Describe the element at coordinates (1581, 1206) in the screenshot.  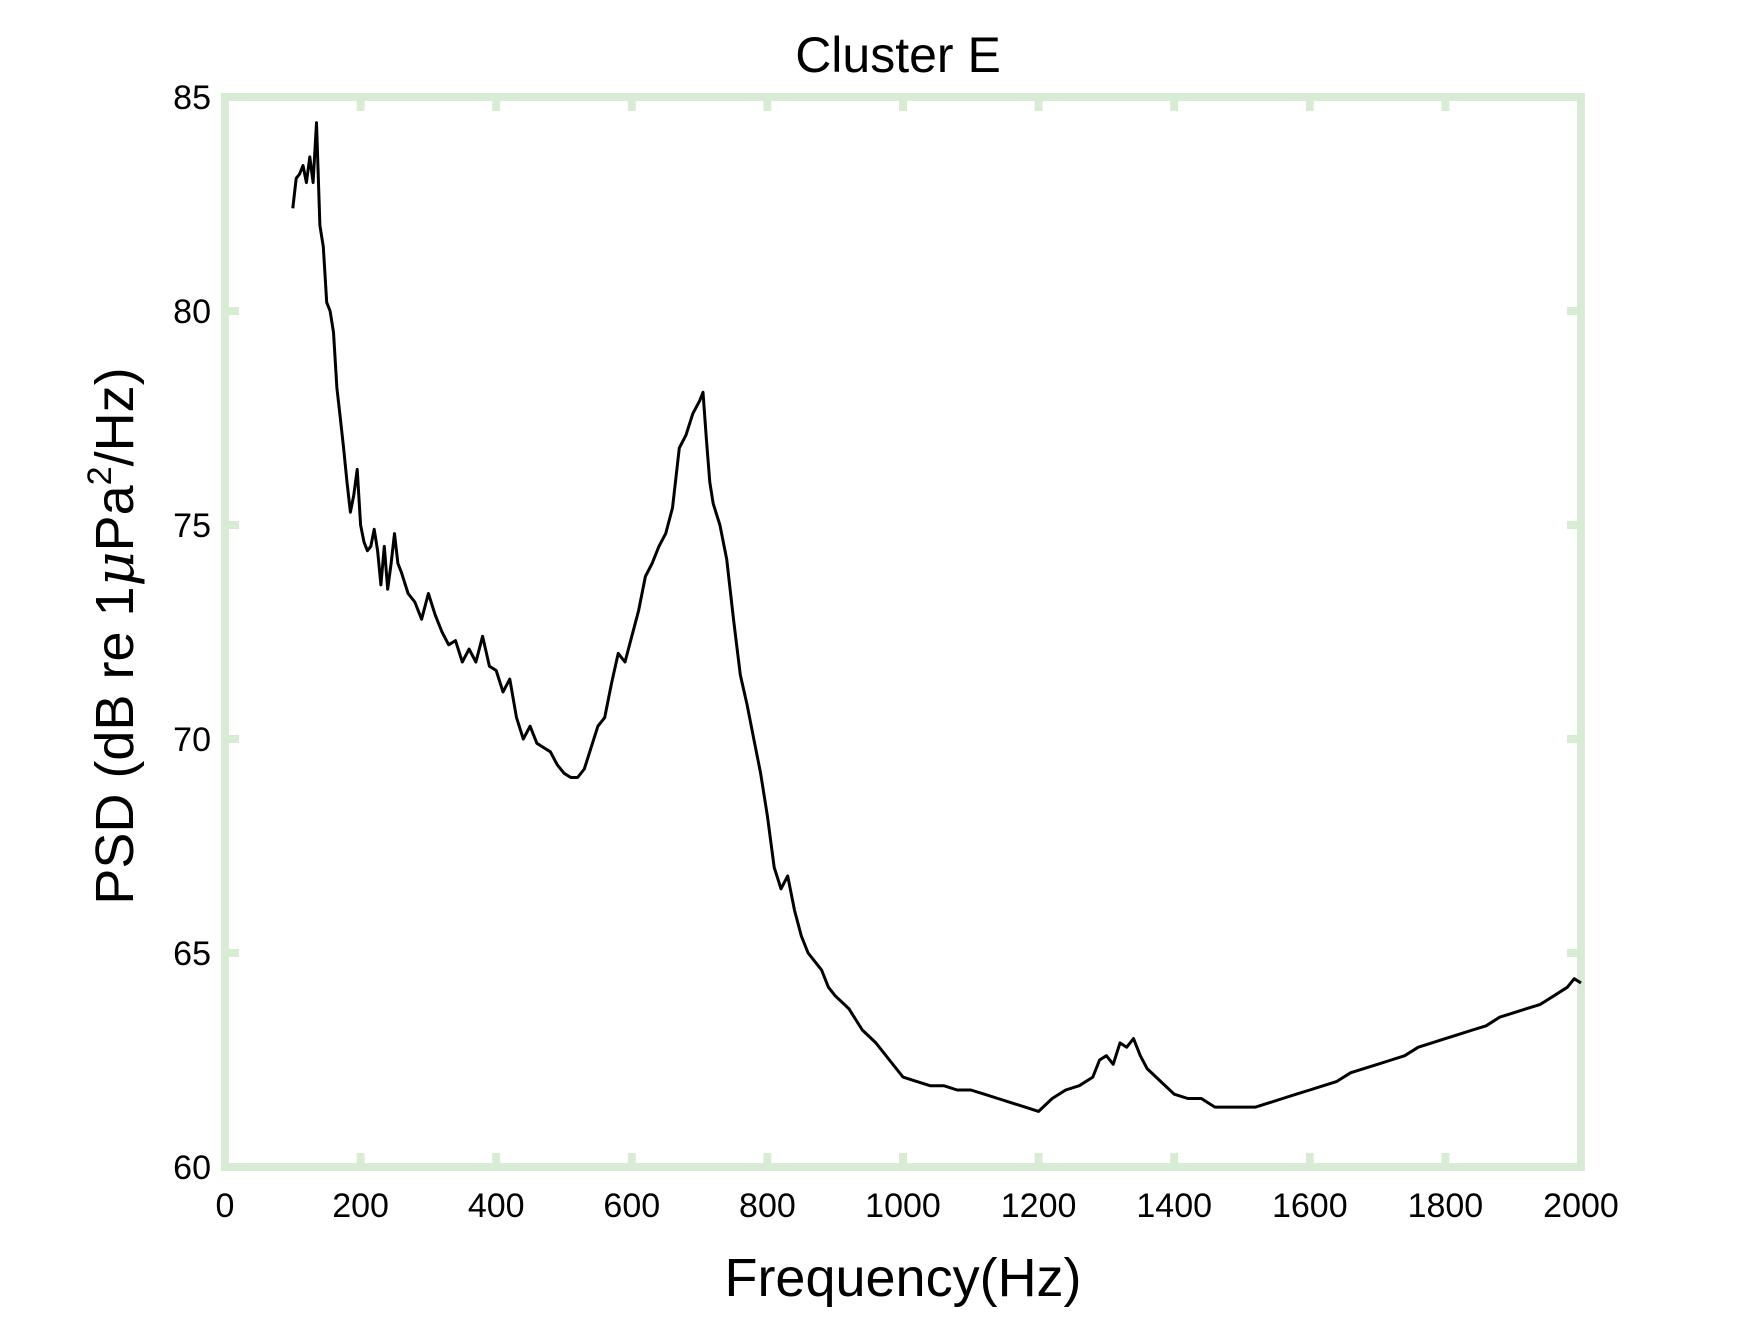
I see `x-tick-label: 2000` at that location.